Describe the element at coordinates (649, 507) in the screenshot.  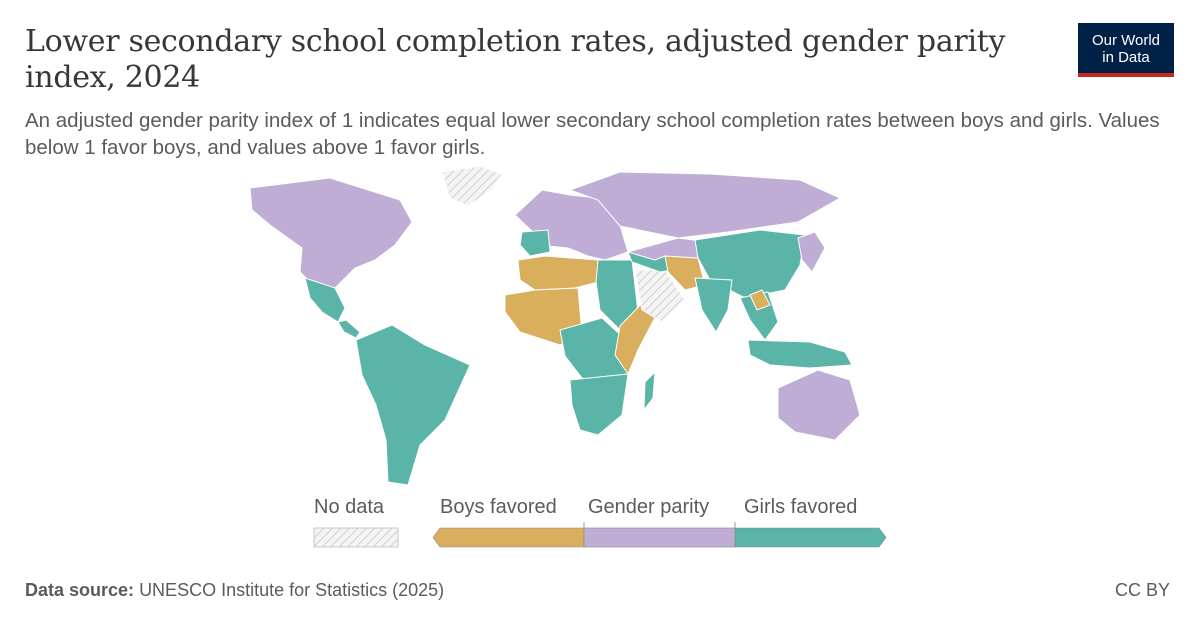
I see `legend-label-parity: Gender parity` at that location.